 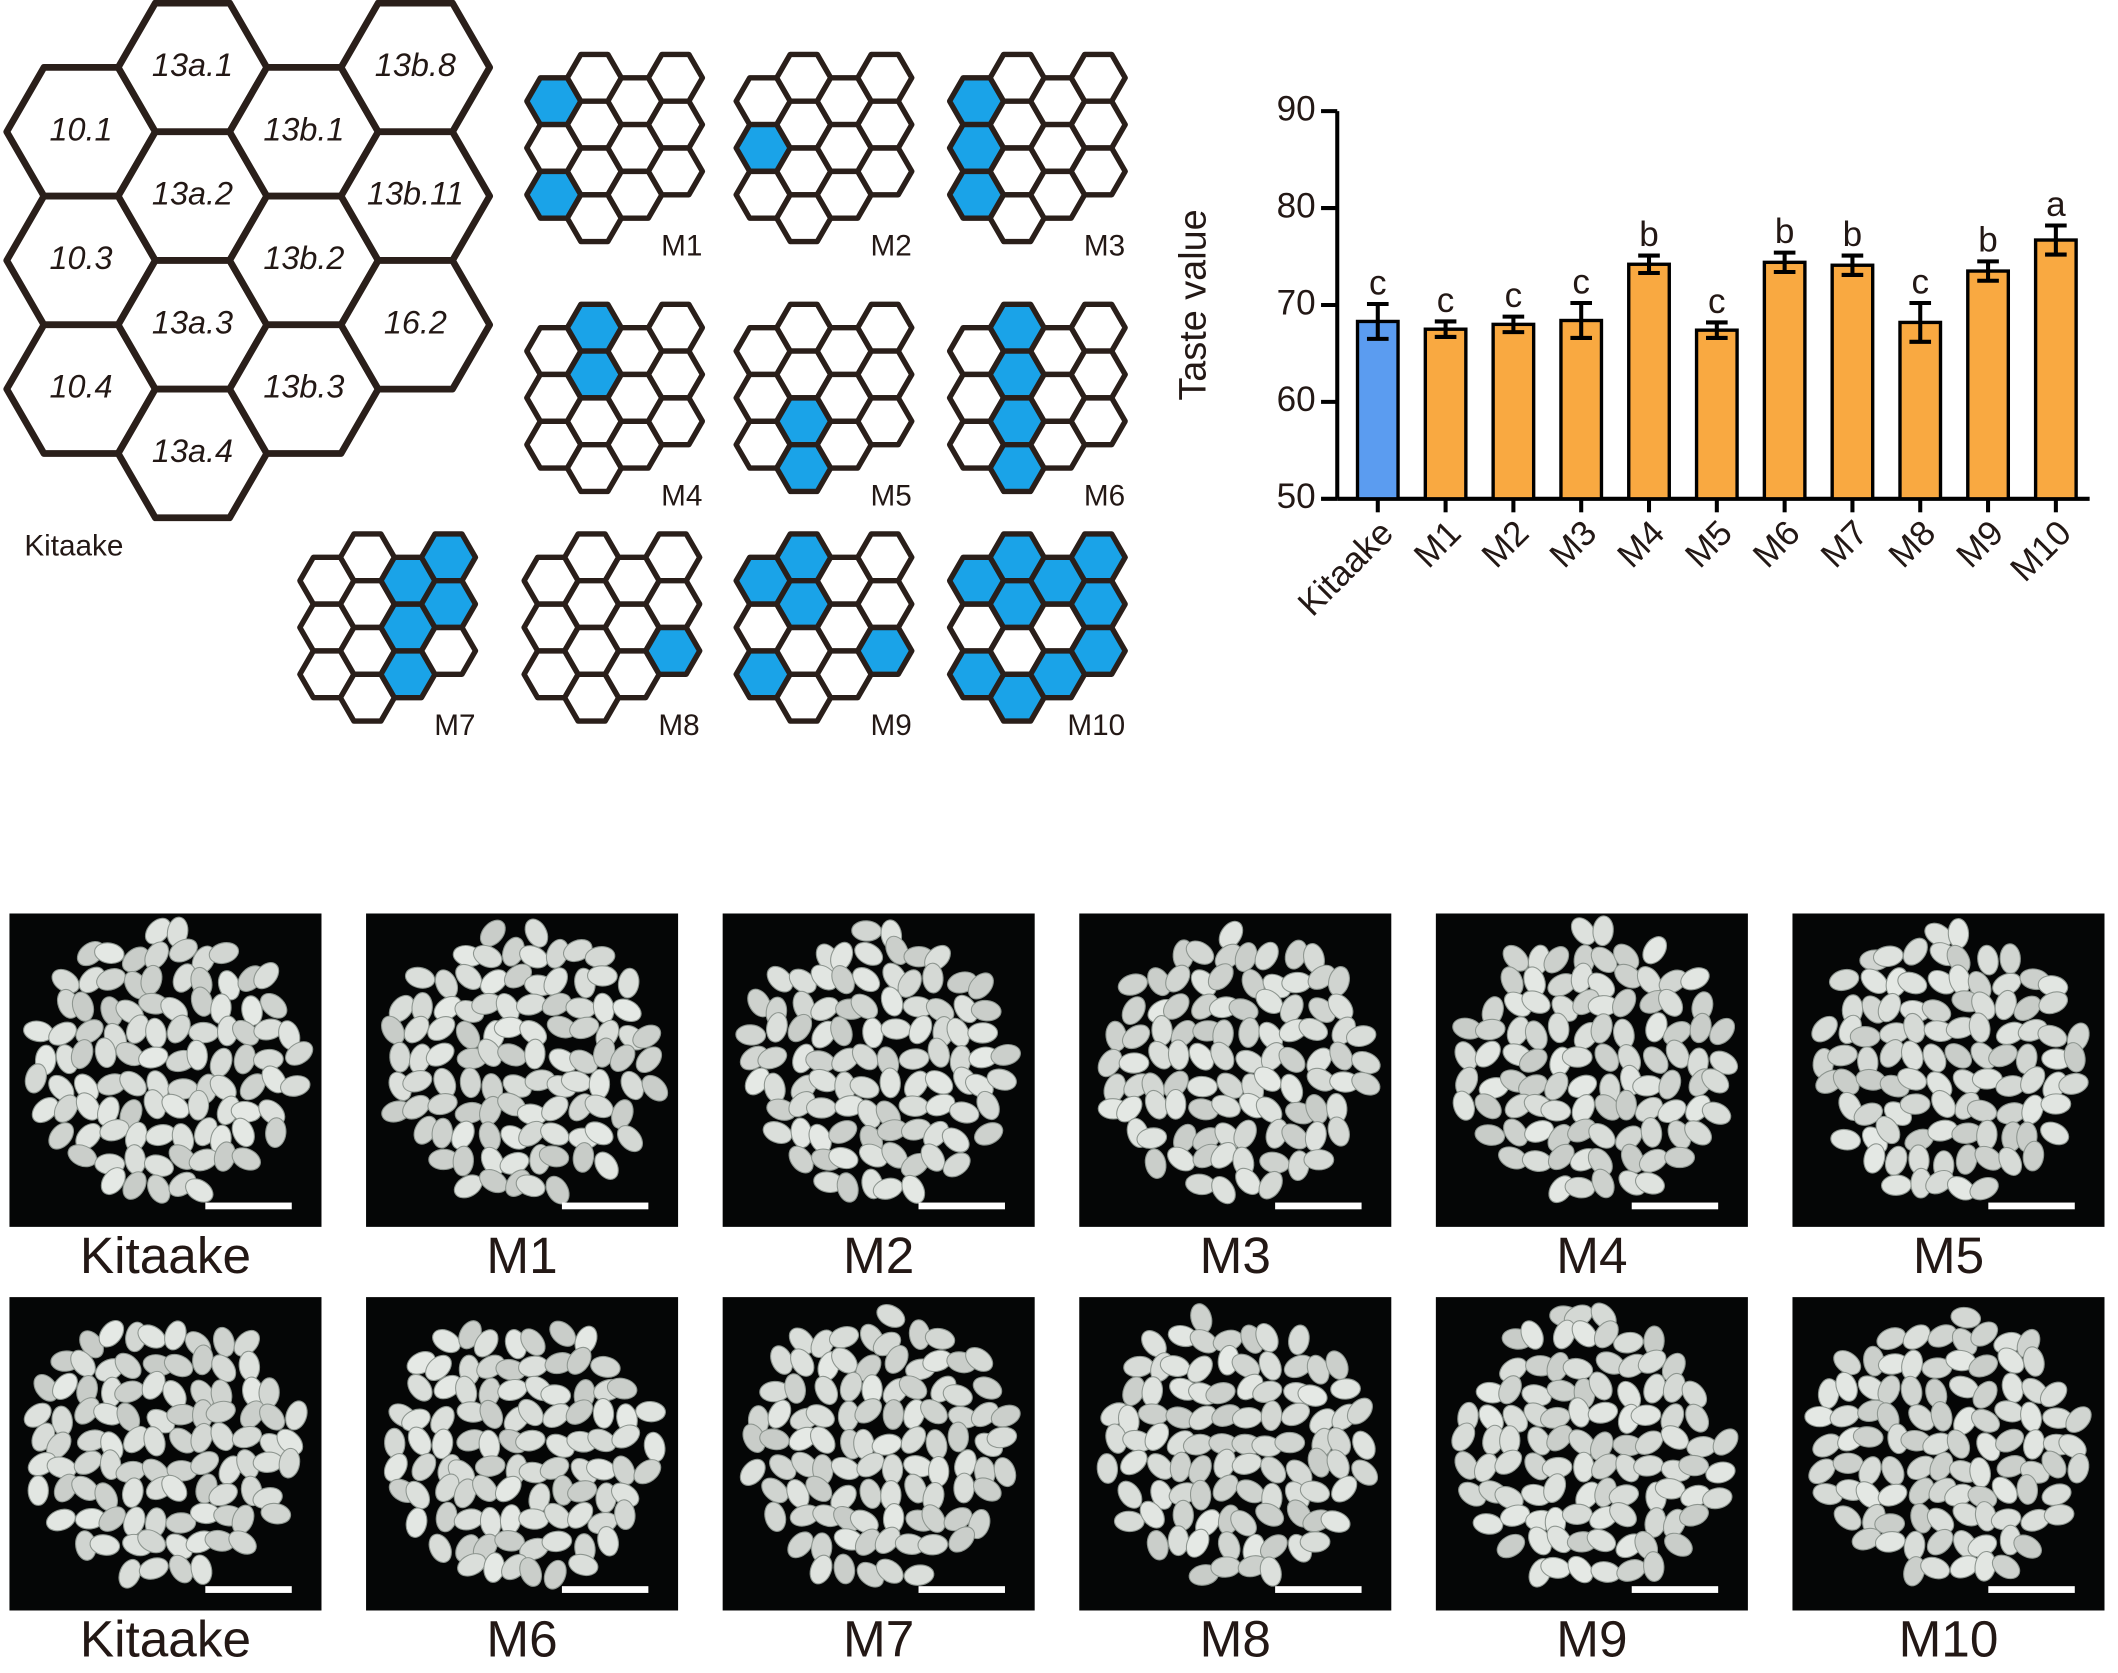 I want to click on mini-grid-label: M6, so click(x=1104, y=495).